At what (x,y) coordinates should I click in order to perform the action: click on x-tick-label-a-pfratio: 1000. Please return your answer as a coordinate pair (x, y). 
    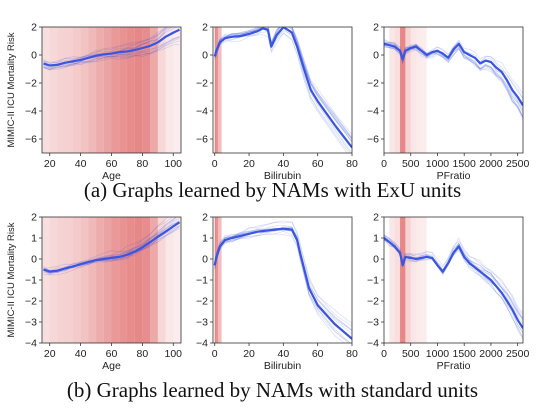
    Looking at the image, I should click on (438, 164).